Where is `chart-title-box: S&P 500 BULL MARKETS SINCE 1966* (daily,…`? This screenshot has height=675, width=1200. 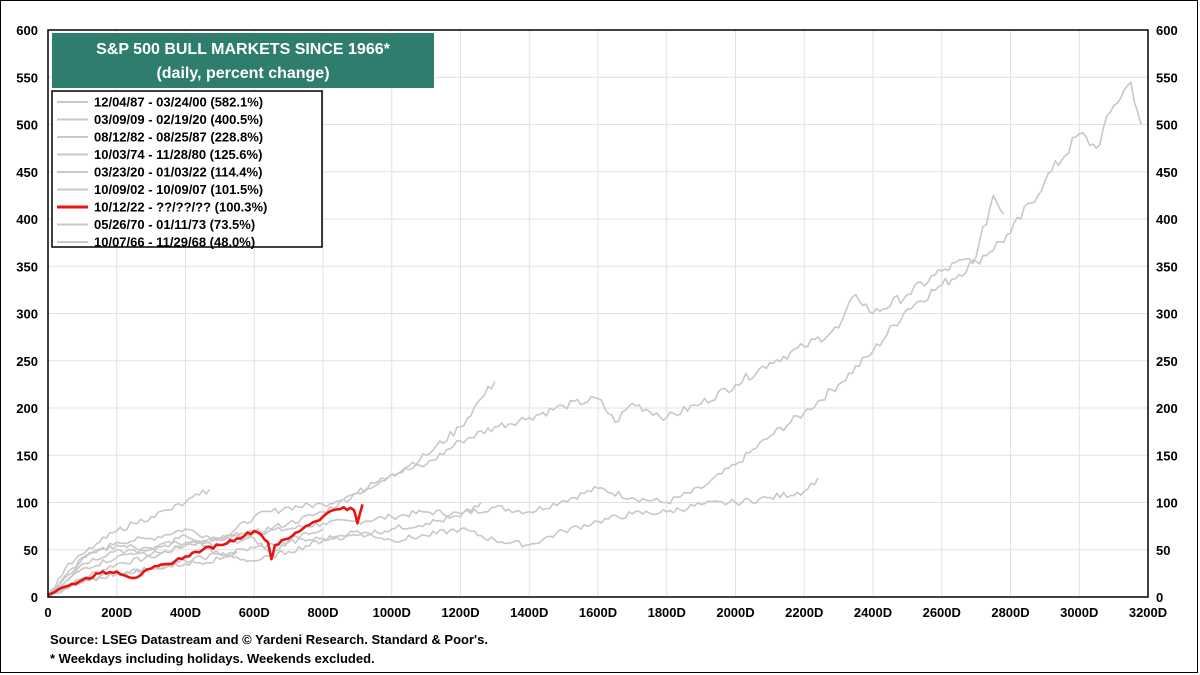
chart-title-box: S&P 500 BULL MARKETS SINCE 1966* (daily,… is located at coordinates (243, 60).